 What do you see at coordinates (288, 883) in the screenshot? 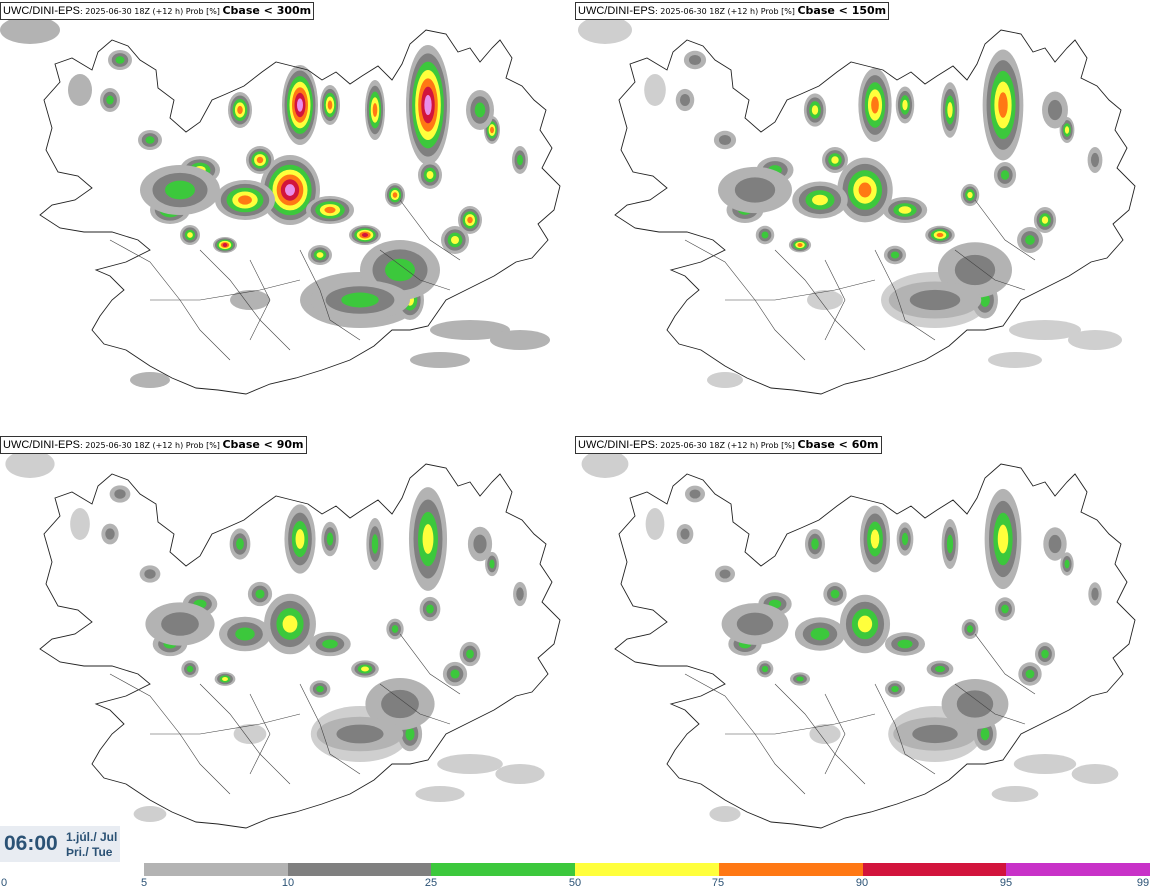
I see `colorbar-tick-label: 10` at bounding box center [288, 883].